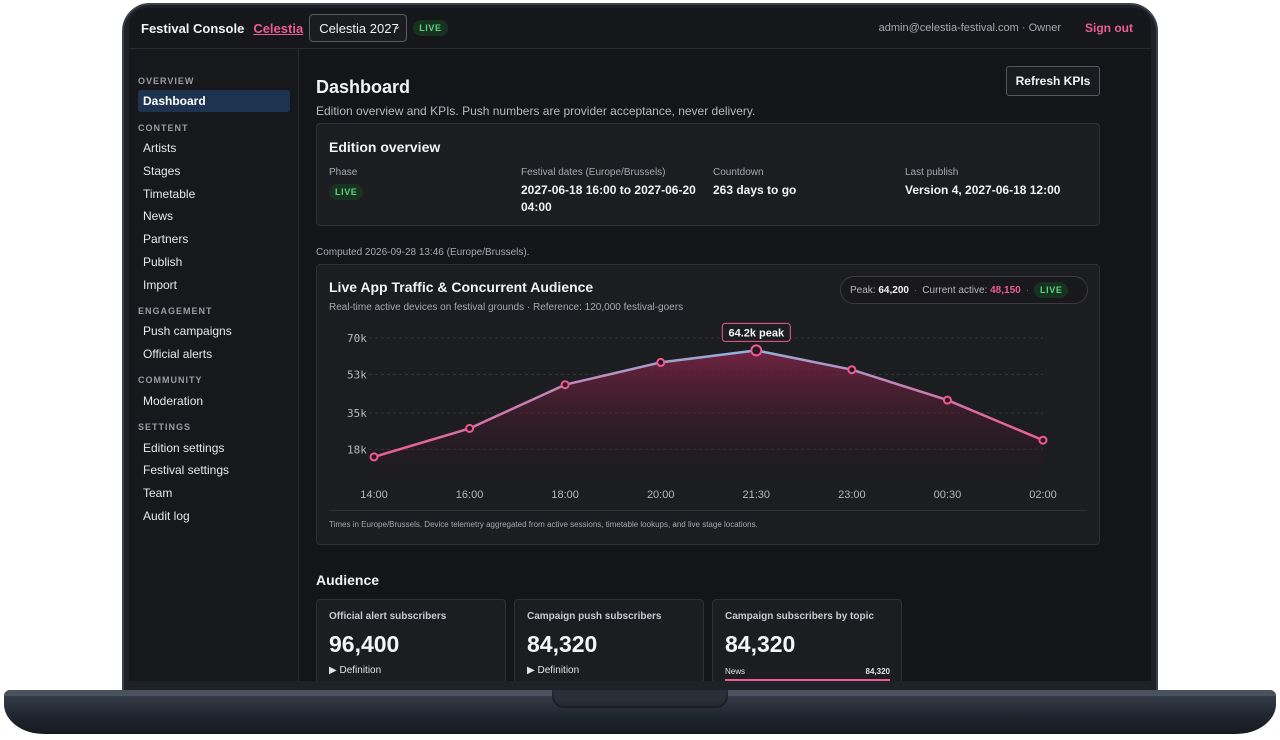  I want to click on peak-annotation-box, so click(756, 332).